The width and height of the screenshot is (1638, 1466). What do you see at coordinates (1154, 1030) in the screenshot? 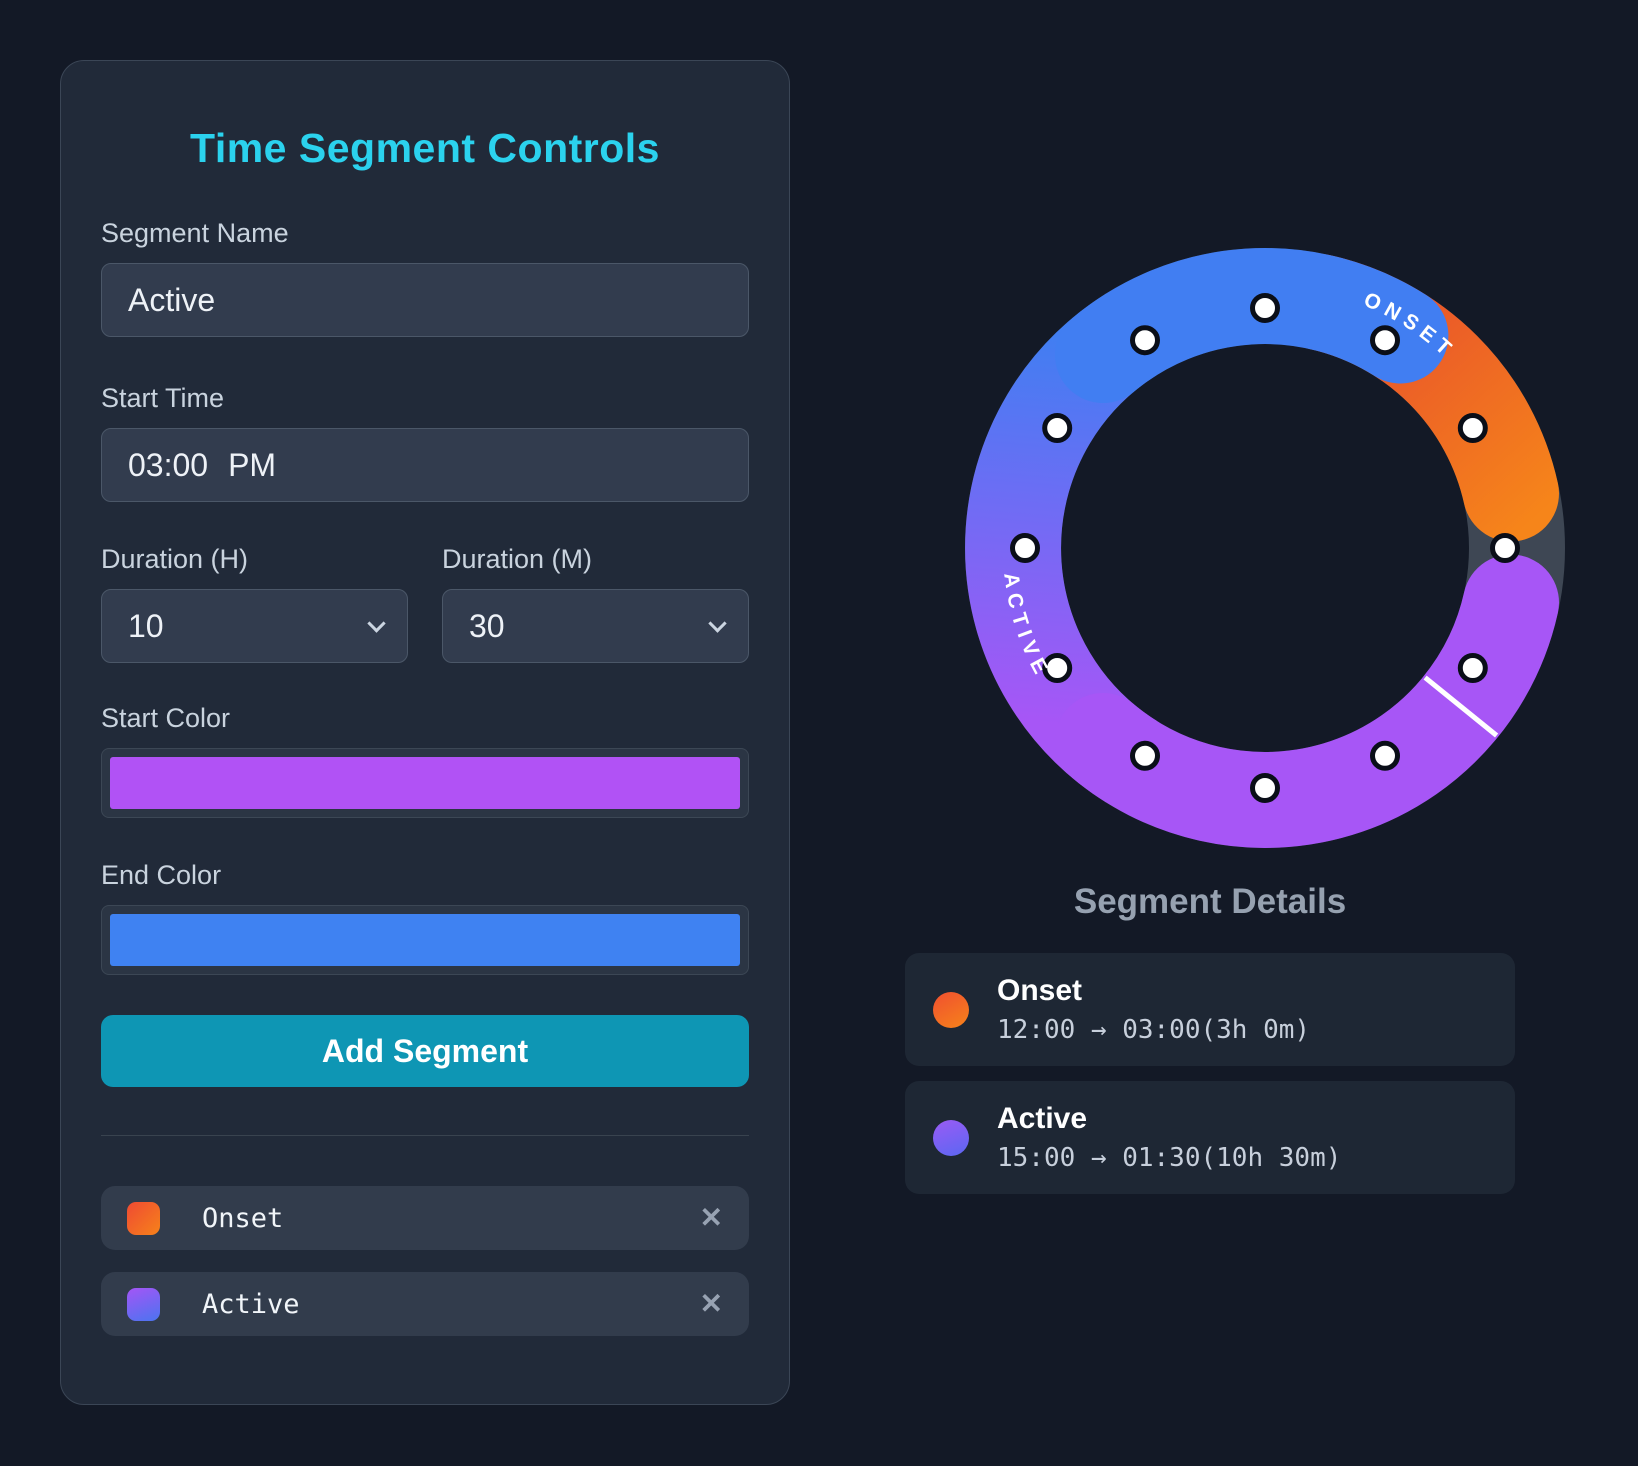
I see `detail-range: 12:00 → 03:00(3h 0m)` at bounding box center [1154, 1030].